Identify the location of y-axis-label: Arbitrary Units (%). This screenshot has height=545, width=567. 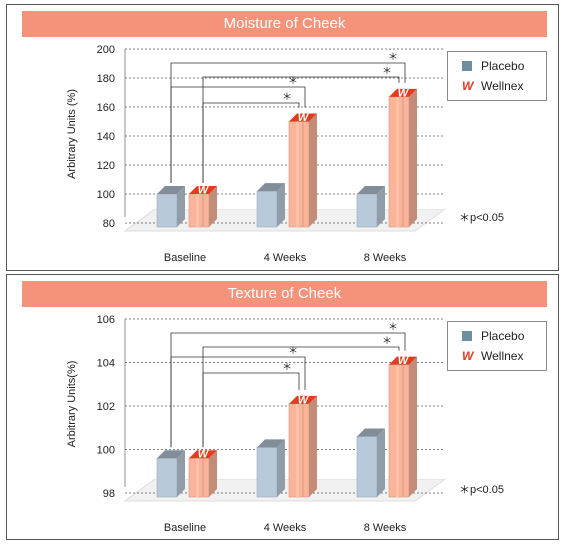
(72, 134).